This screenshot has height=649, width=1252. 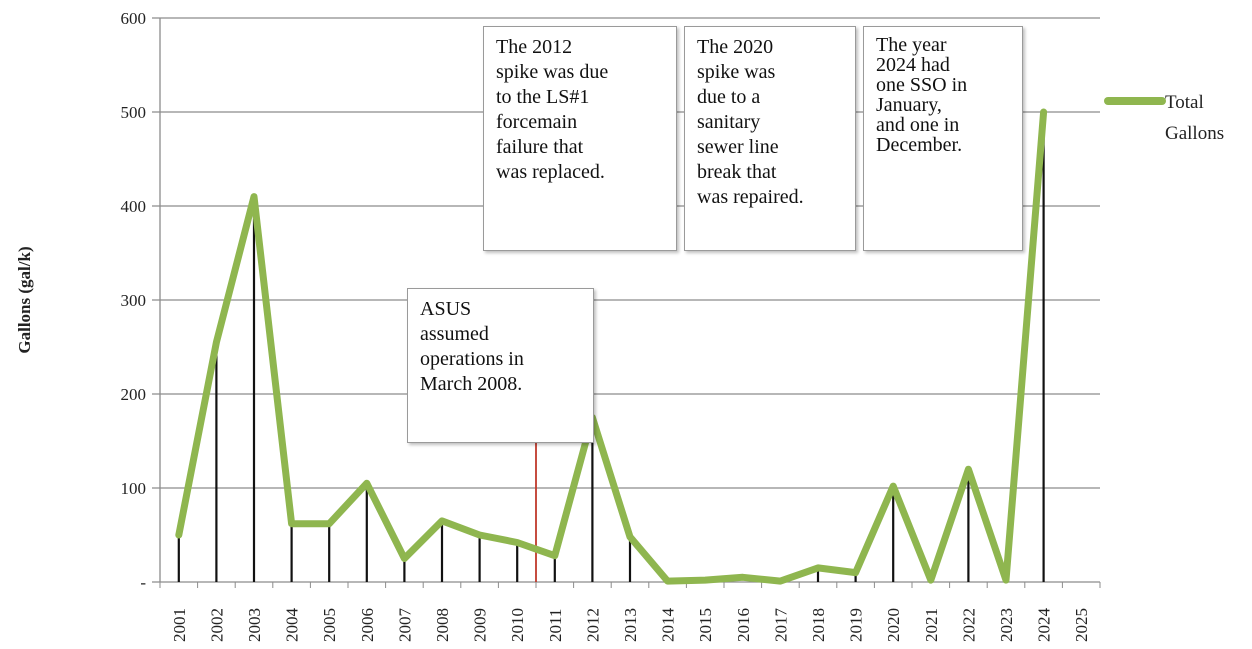 I want to click on annotation-line: due to a, so click(x=729, y=97).